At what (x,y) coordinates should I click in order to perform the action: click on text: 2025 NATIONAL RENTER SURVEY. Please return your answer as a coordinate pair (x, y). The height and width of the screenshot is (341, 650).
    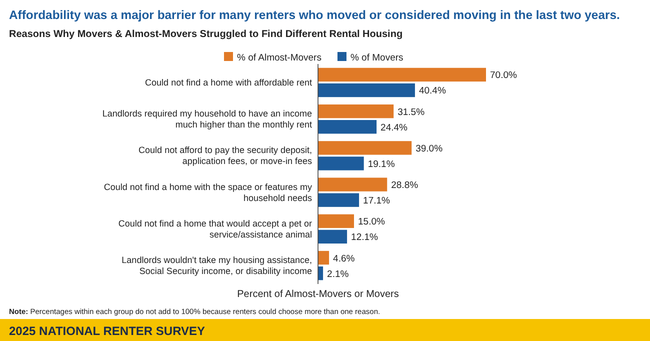
    Looking at the image, I should click on (107, 331).